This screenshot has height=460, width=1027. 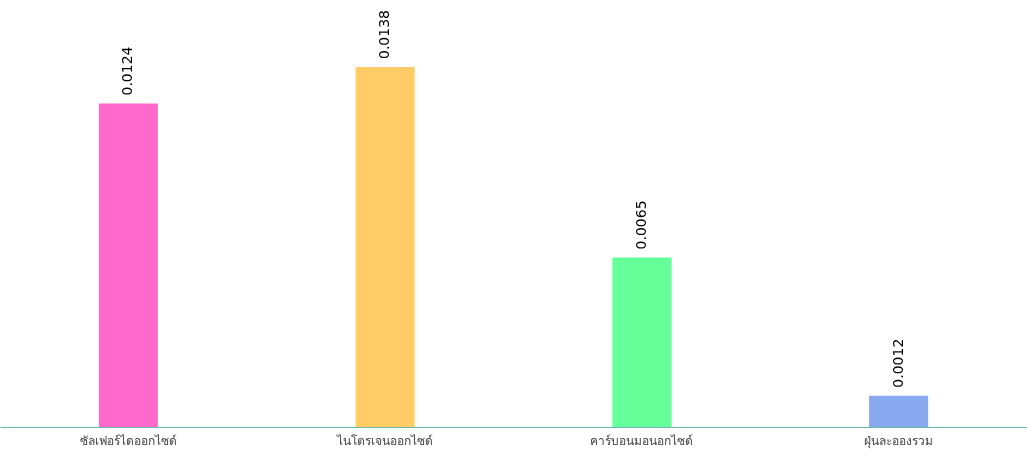 I want to click on x-tick-label: ไนโตรเจนออกไซด์, so click(x=385, y=440).